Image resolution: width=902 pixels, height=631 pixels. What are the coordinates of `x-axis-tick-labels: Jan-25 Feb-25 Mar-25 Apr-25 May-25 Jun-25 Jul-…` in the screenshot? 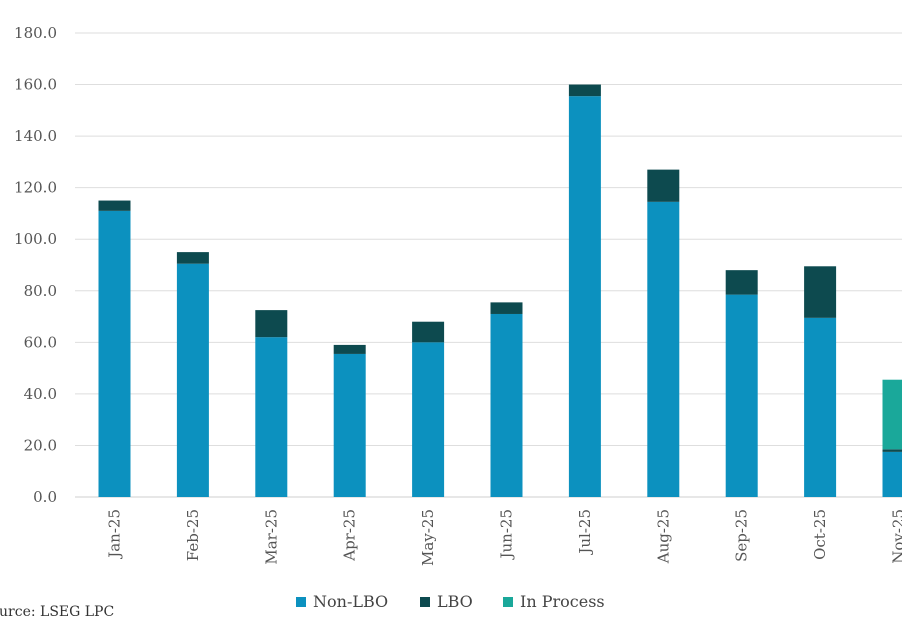 It's located at (504, 537).